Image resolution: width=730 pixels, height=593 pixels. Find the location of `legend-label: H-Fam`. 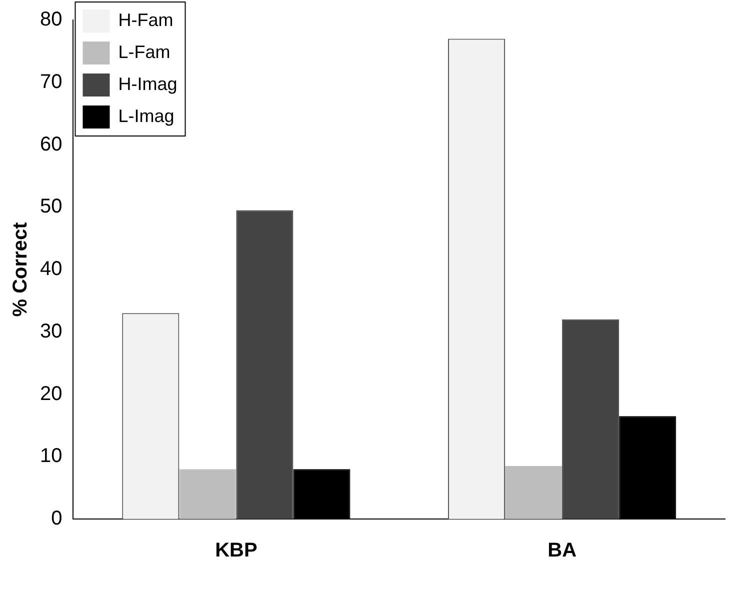

legend-label: H-Fam is located at coordinates (146, 20).